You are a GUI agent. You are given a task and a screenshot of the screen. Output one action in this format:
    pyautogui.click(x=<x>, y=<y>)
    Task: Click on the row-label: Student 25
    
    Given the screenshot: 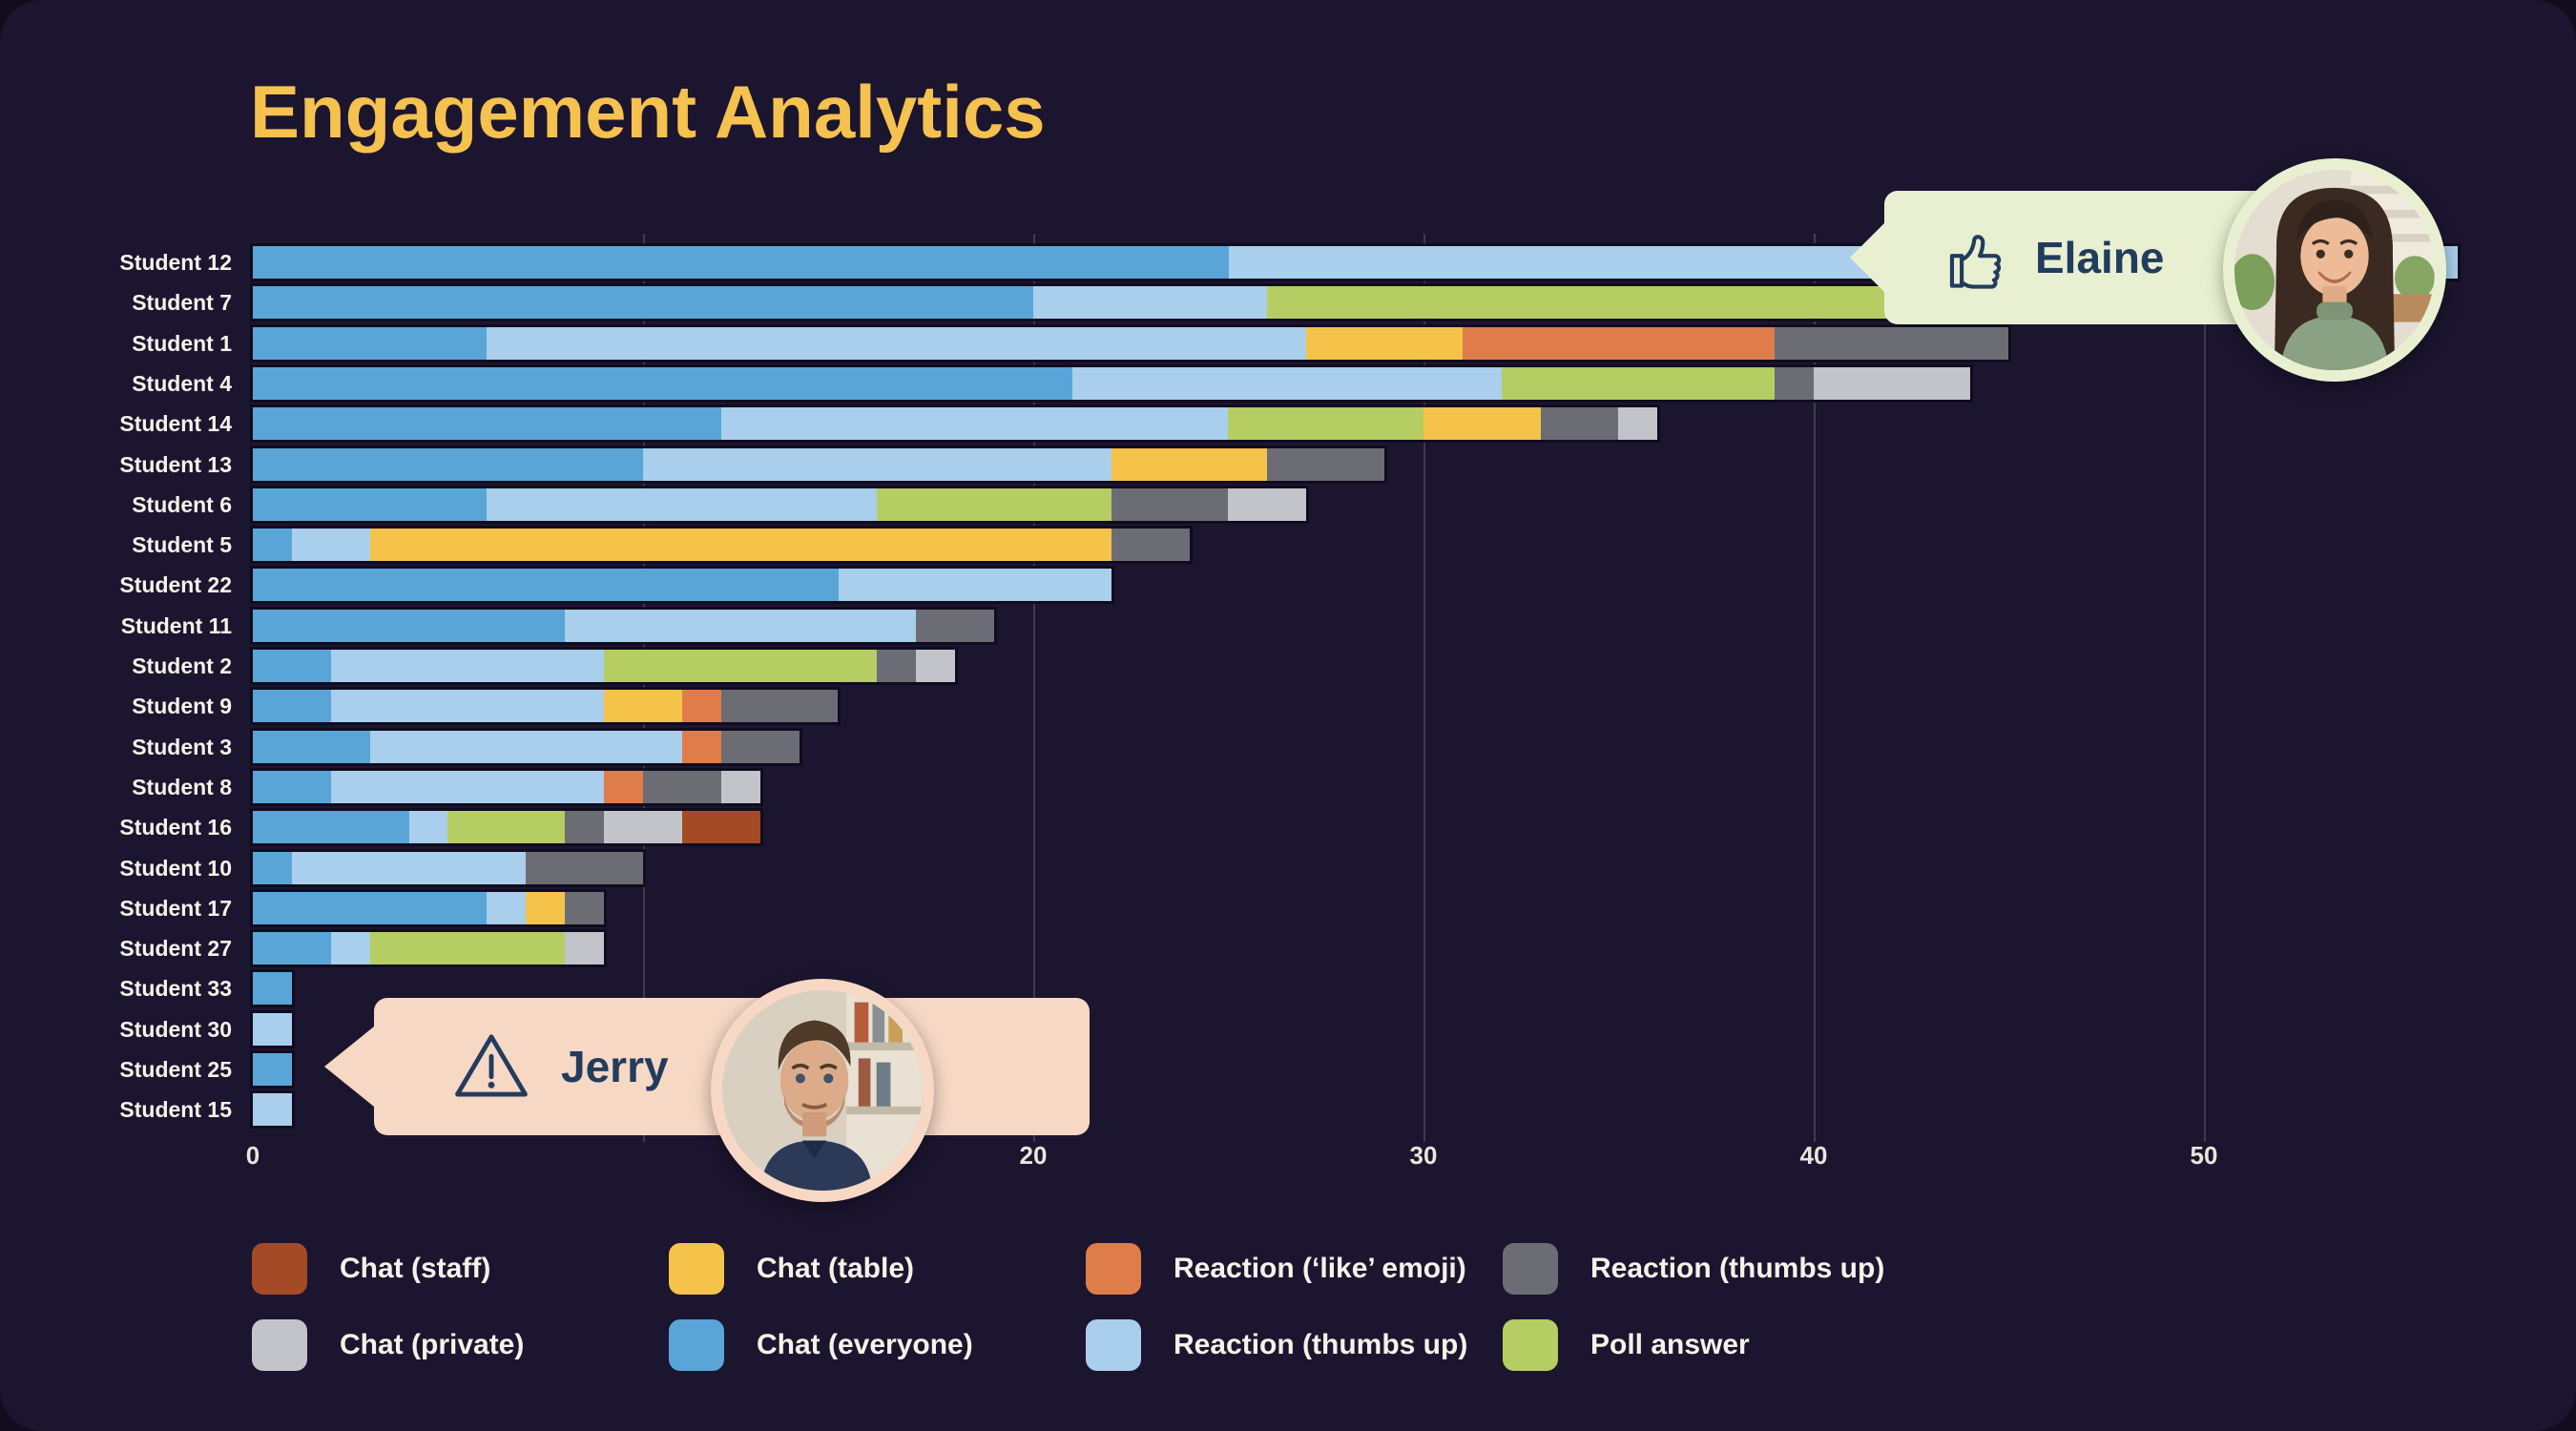 What is the action you would take?
    pyautogui.click(x=175, y=1069)
    